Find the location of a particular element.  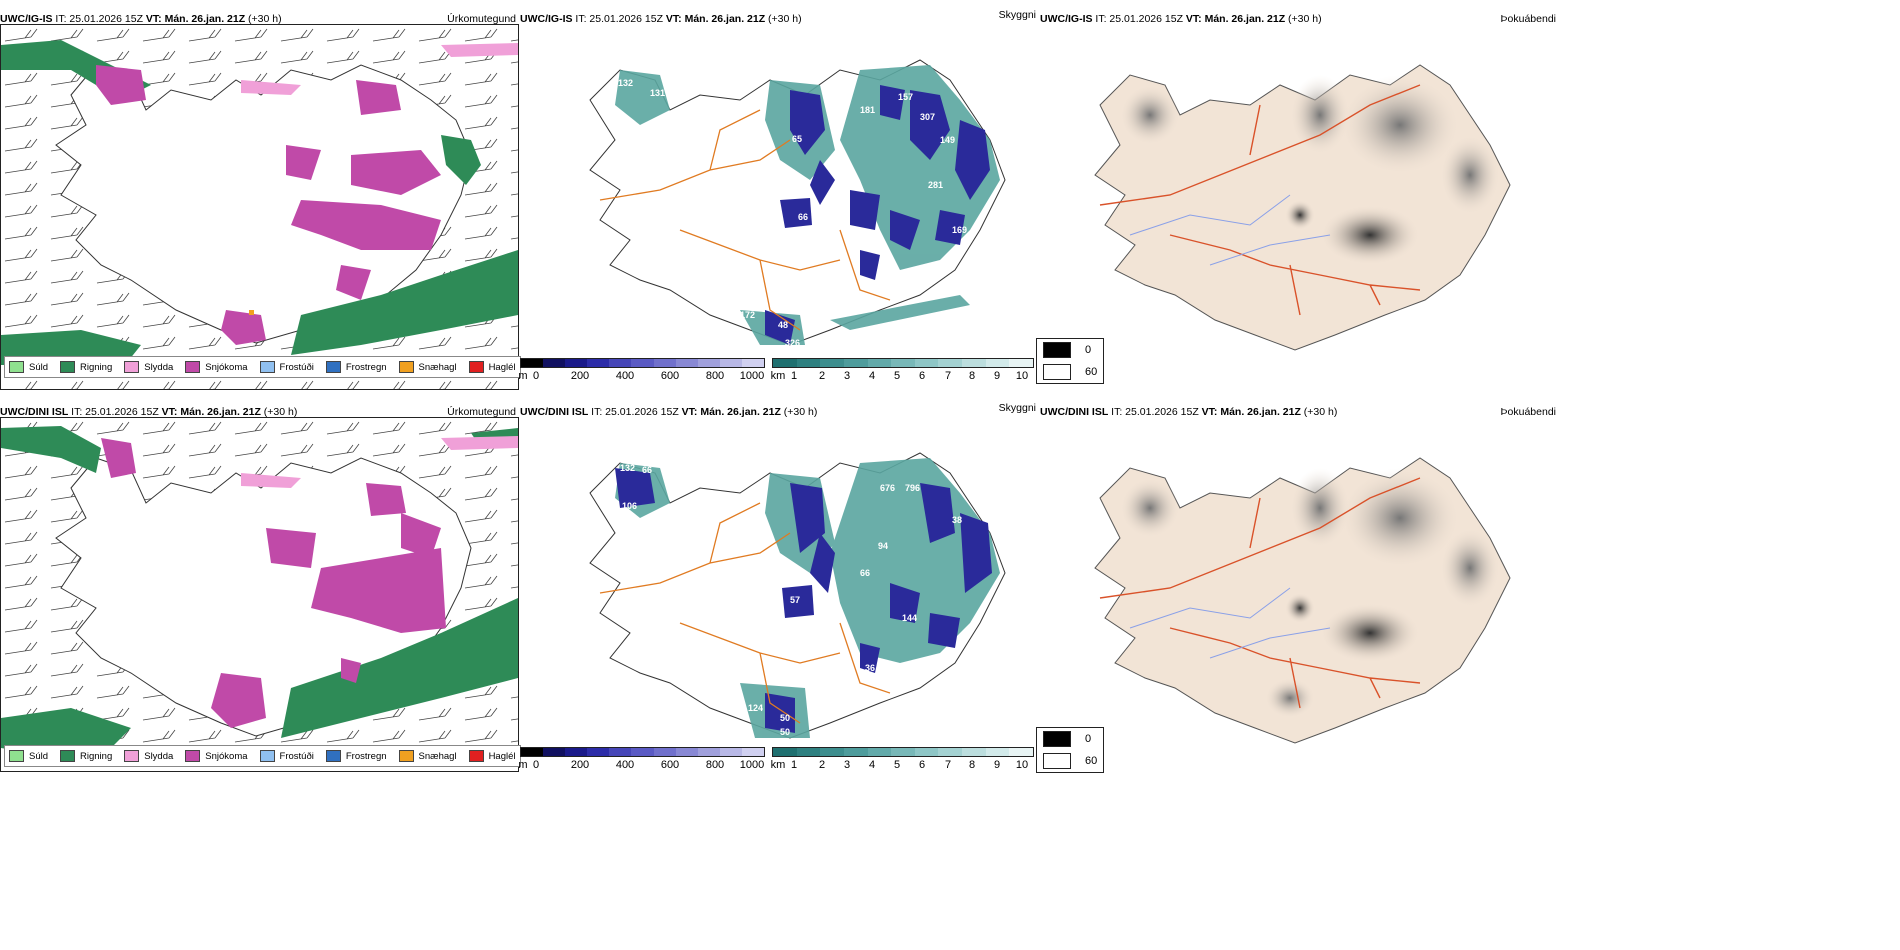

tick: 7 is located at coordinates (948, 376).